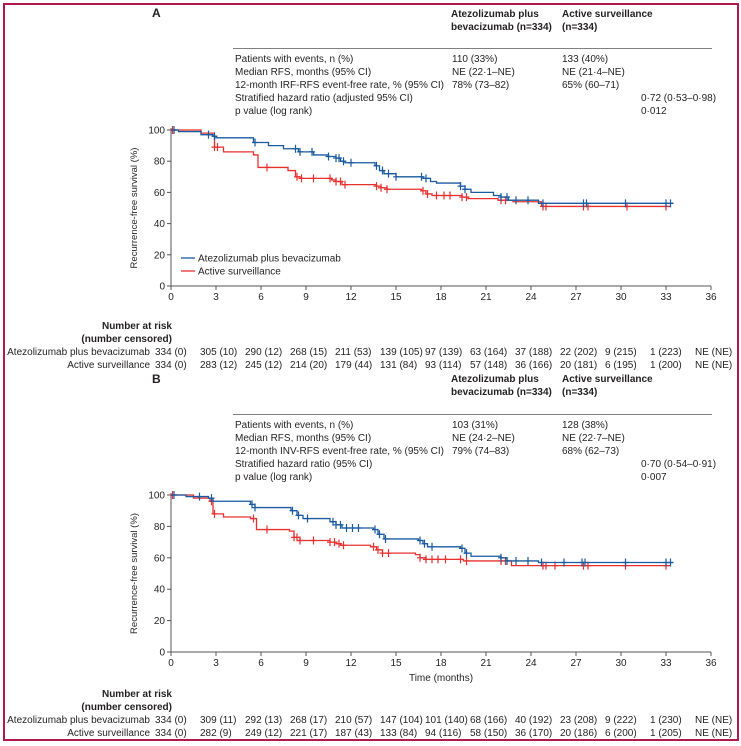  What do you see at coordinates (160, 527) in the screenshot?
I see `y-tick-label: 80` at bounding box center [160, 527].